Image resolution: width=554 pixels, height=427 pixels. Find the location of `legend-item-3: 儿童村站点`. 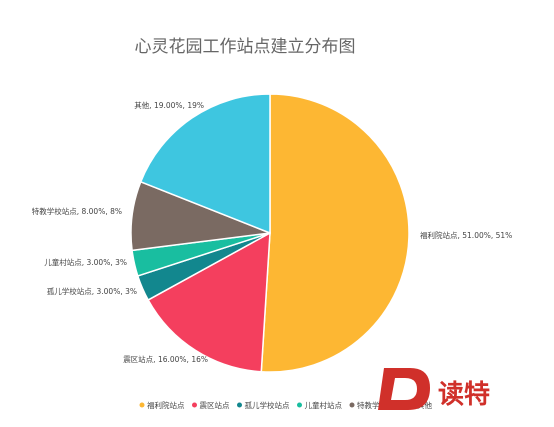

legend-item-3: 儿童村站点 is located at coordinates (324, 405).